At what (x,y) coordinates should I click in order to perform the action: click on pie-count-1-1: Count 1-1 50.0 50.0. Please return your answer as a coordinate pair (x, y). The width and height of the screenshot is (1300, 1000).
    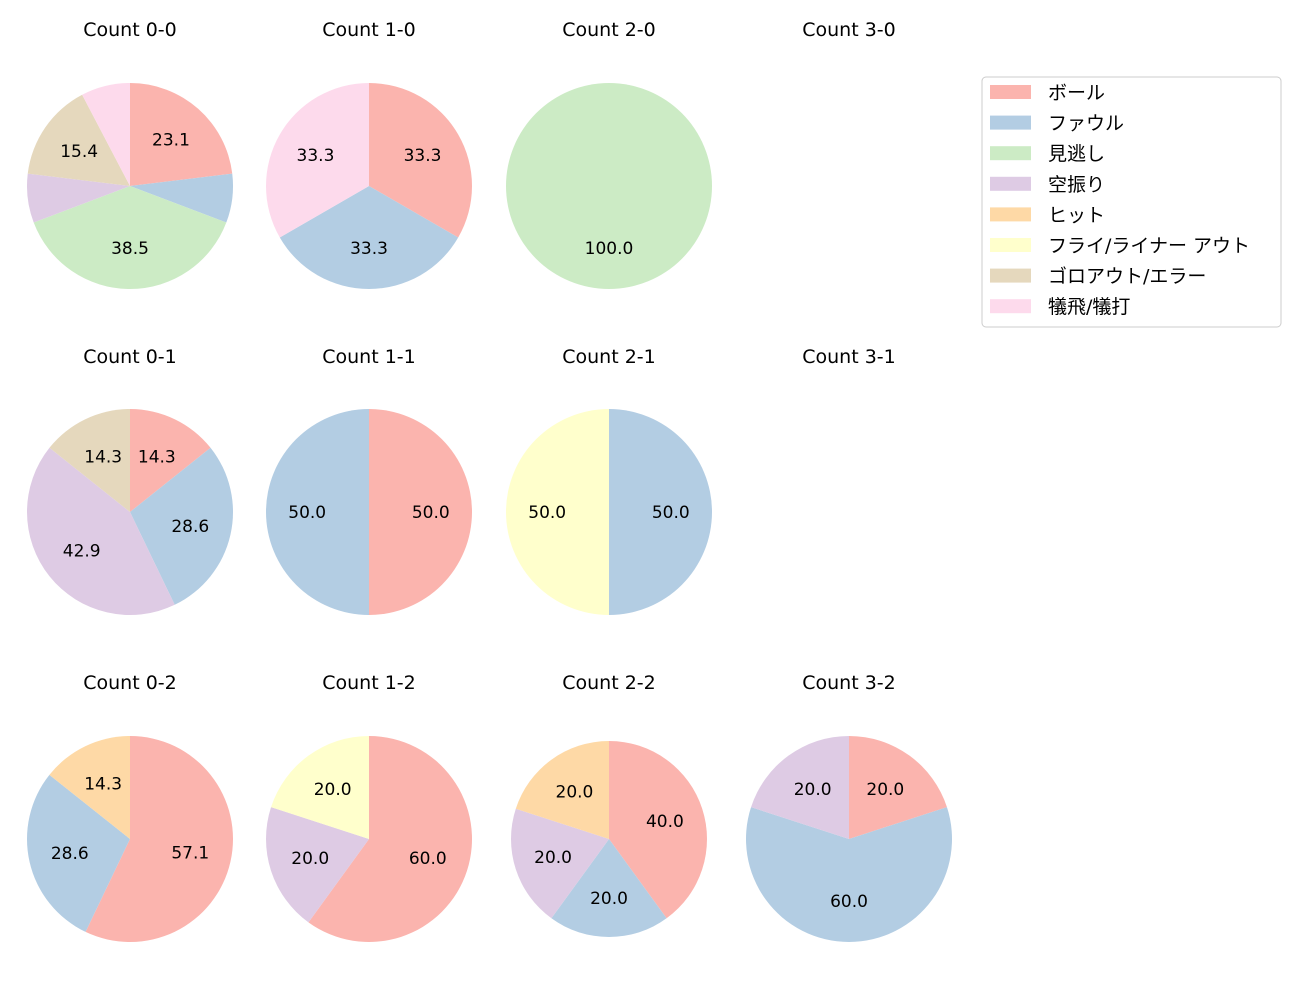
    Looking at the image, I should click on (369, 480).